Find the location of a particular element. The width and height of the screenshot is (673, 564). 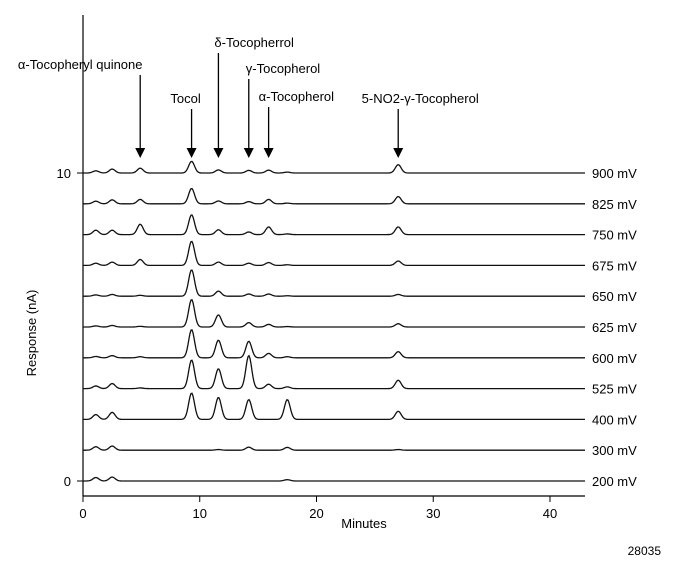

trace-label: 675 mV is located at coordinates (614, 265).